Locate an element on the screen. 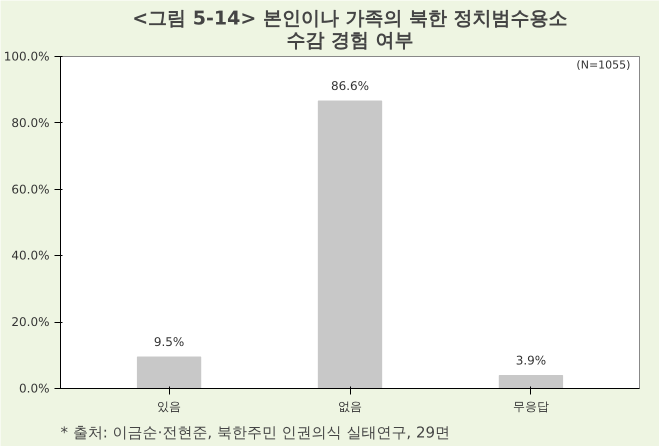 The height and width of the screenshot is (446, 659). data-label: 3.9% is located at coordinates (531, 361).